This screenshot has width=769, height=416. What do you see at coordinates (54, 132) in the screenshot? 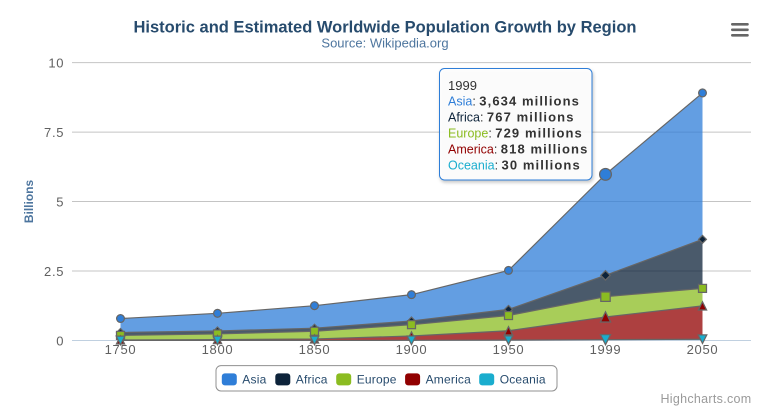
I see `svg-text: 7.5` at bounding box center [54, 132].